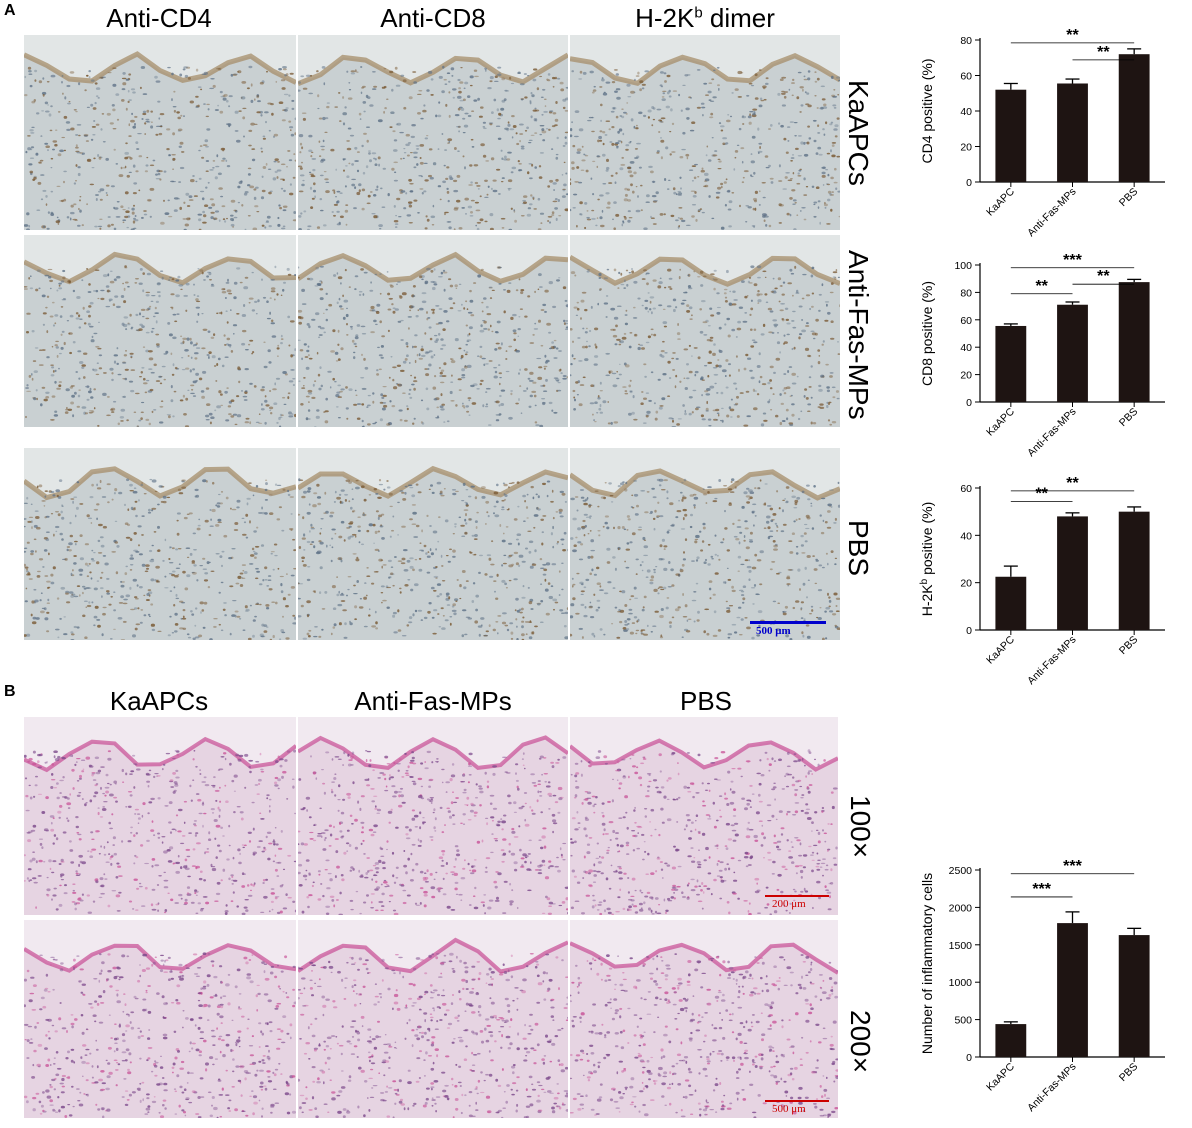 This screenshot has height=1128, width=1192. I want to click on he-micrograph-100x-kaapcs, so click(160, 816).